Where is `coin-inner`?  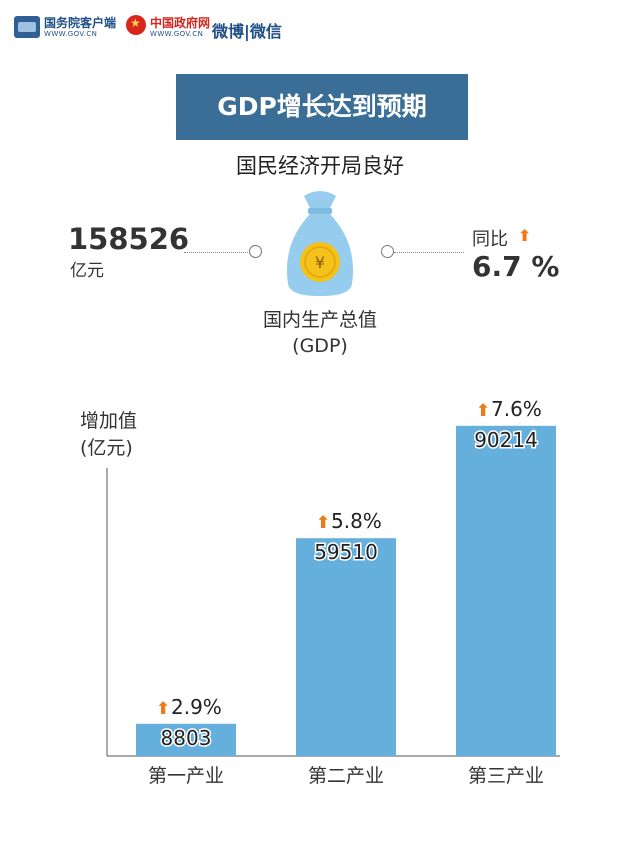
coin-inner is located at coordinates (320, 262).